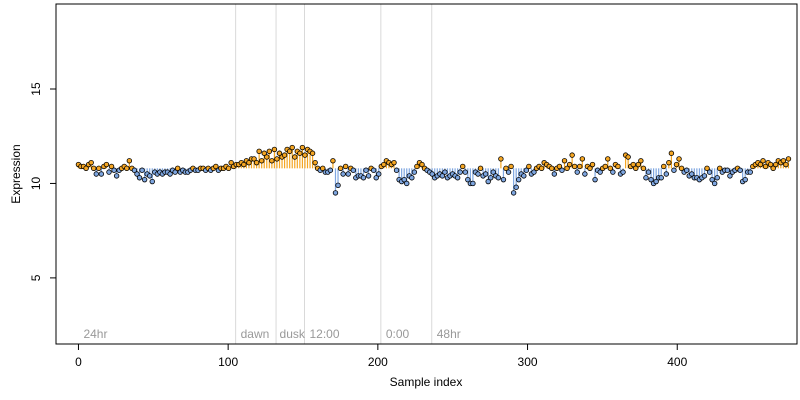 Image resolution: width=800 pixels, height=400 pixels. What do you see at coordinates (36, 89) in the screenshot?
I see `y-tick-label: 15` at bounding box center [36, 89].